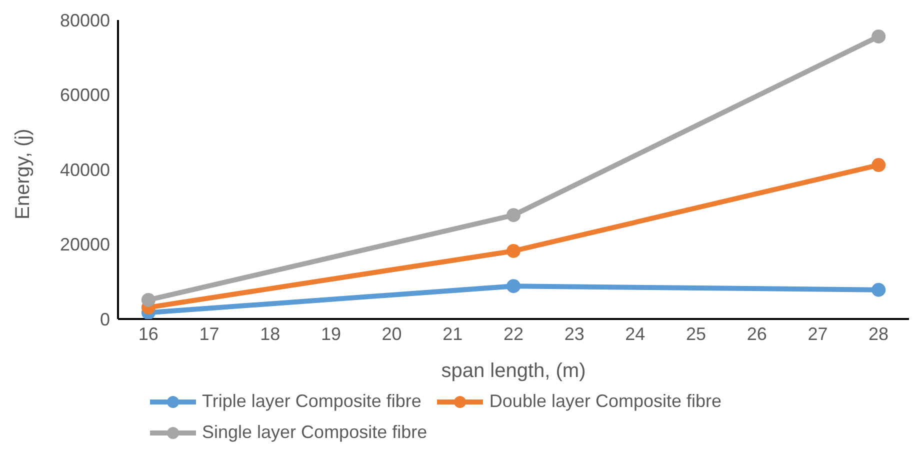 This screenshot has width=915, height=457. What do you see at coordinates (105, 319) in the screenshot?
I see `y-tick-label: 0` at bounding box center [105, 319].